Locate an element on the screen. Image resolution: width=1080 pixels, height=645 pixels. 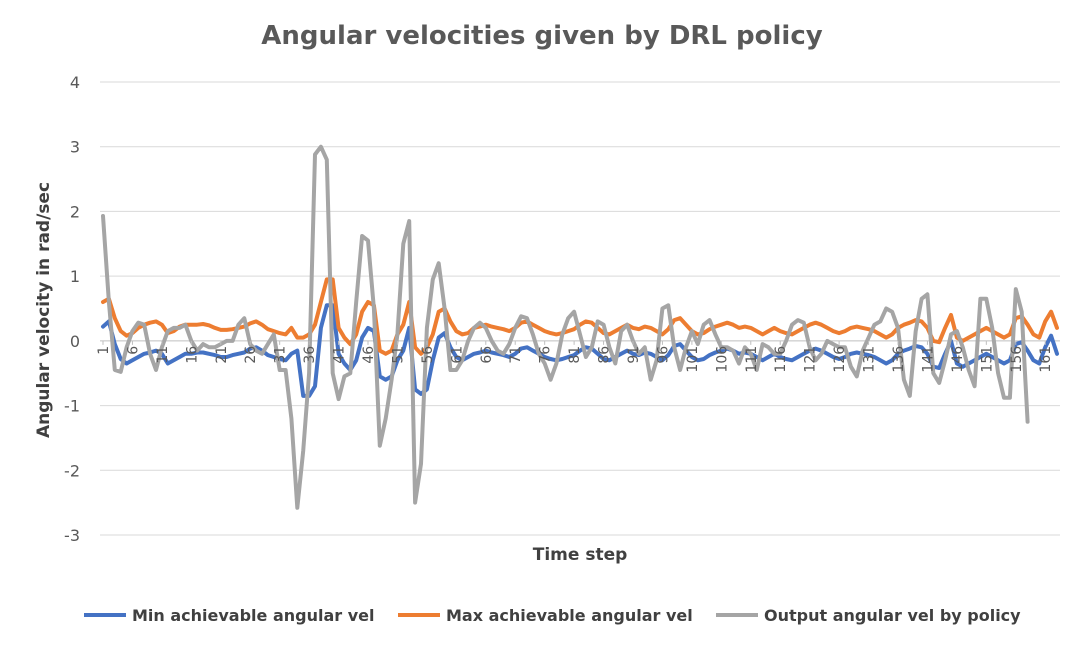
x-tick-label: 61 is located at coordinates (457, 355).